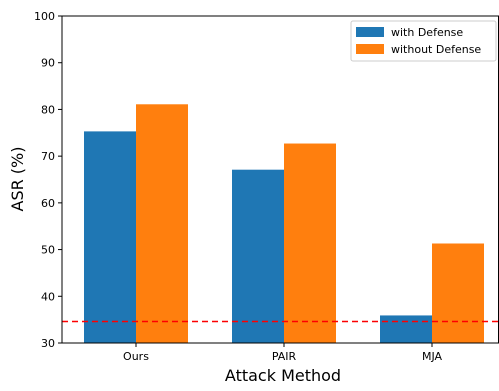  I want to click on bar-without-defense-mja, so click(458, 293).